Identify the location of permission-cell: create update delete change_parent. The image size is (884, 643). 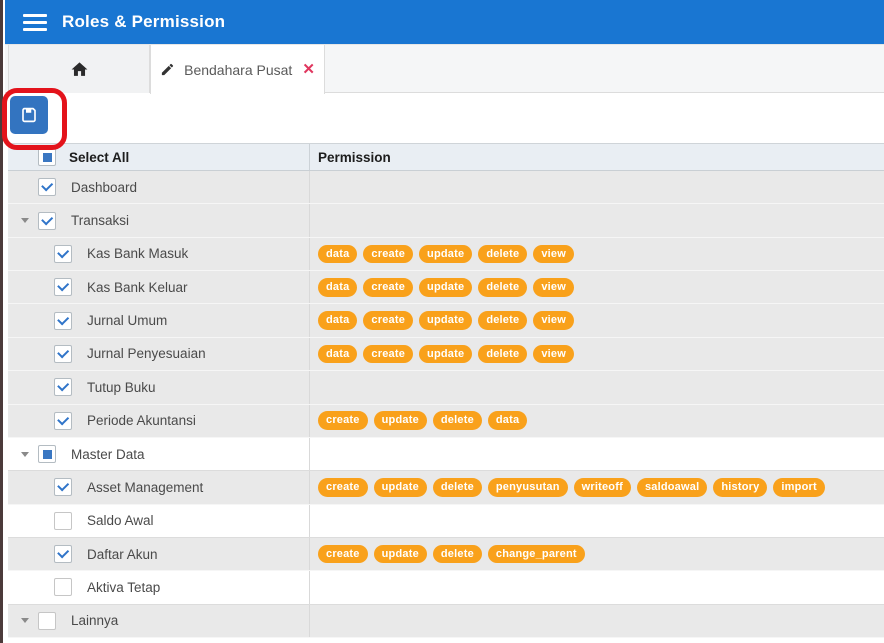
(597, 554).